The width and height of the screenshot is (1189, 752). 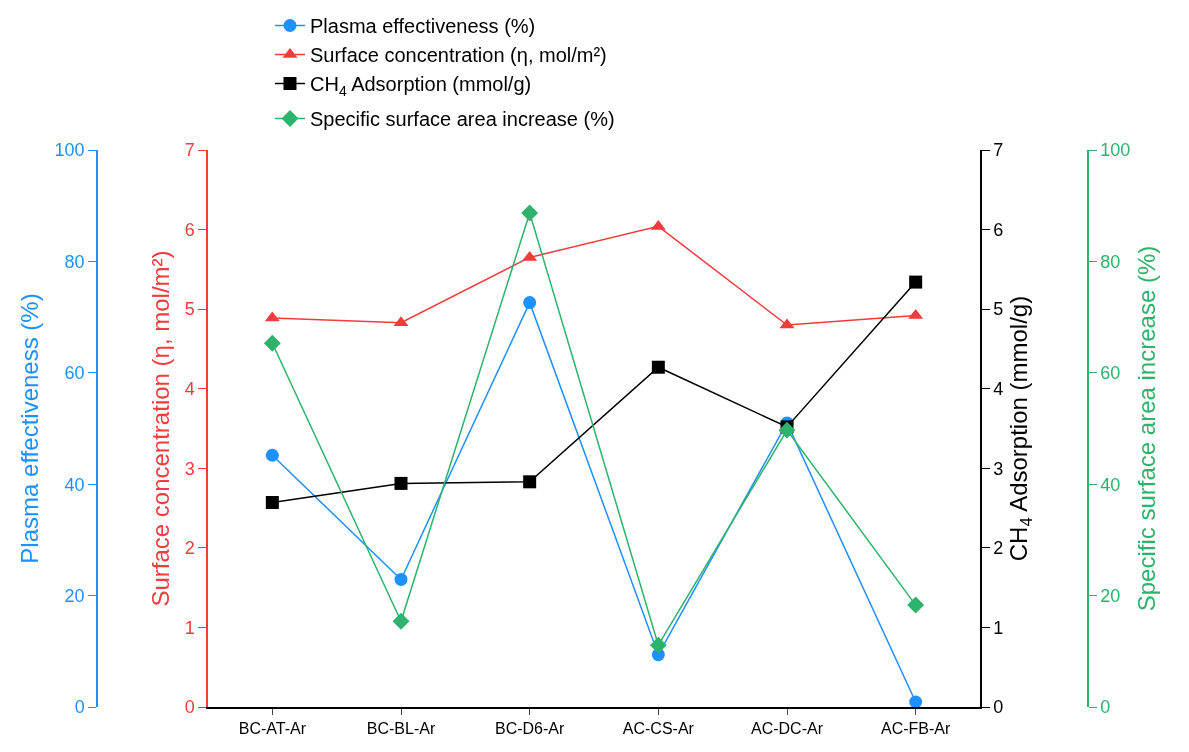 I want to click on y-axis-title: Plasma effectiveness (%), so click(x=30, y=428).